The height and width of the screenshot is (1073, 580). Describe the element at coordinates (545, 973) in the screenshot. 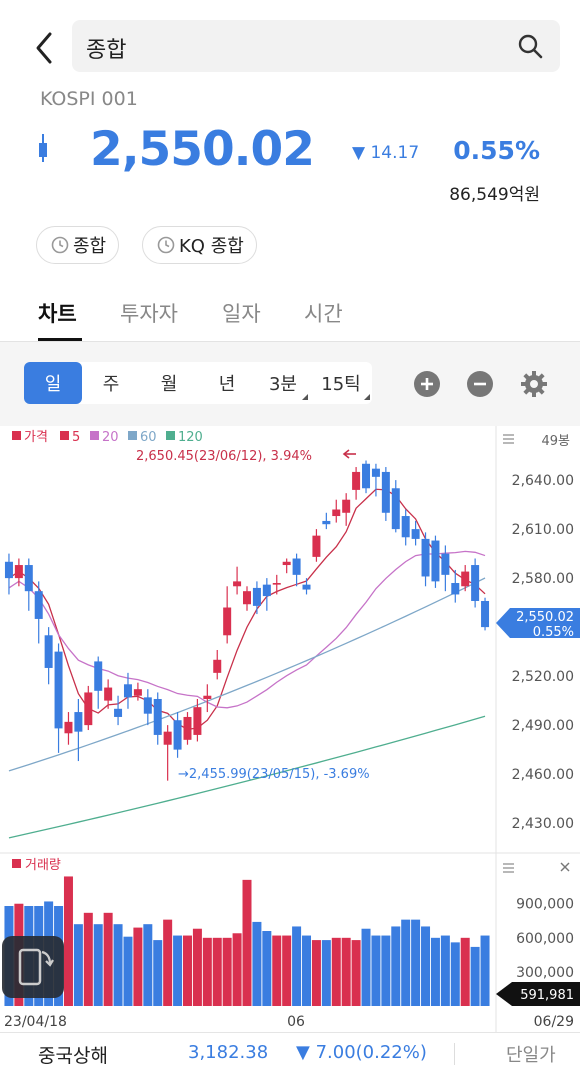

I see `volume-axis-tick: 300,000` at that location.